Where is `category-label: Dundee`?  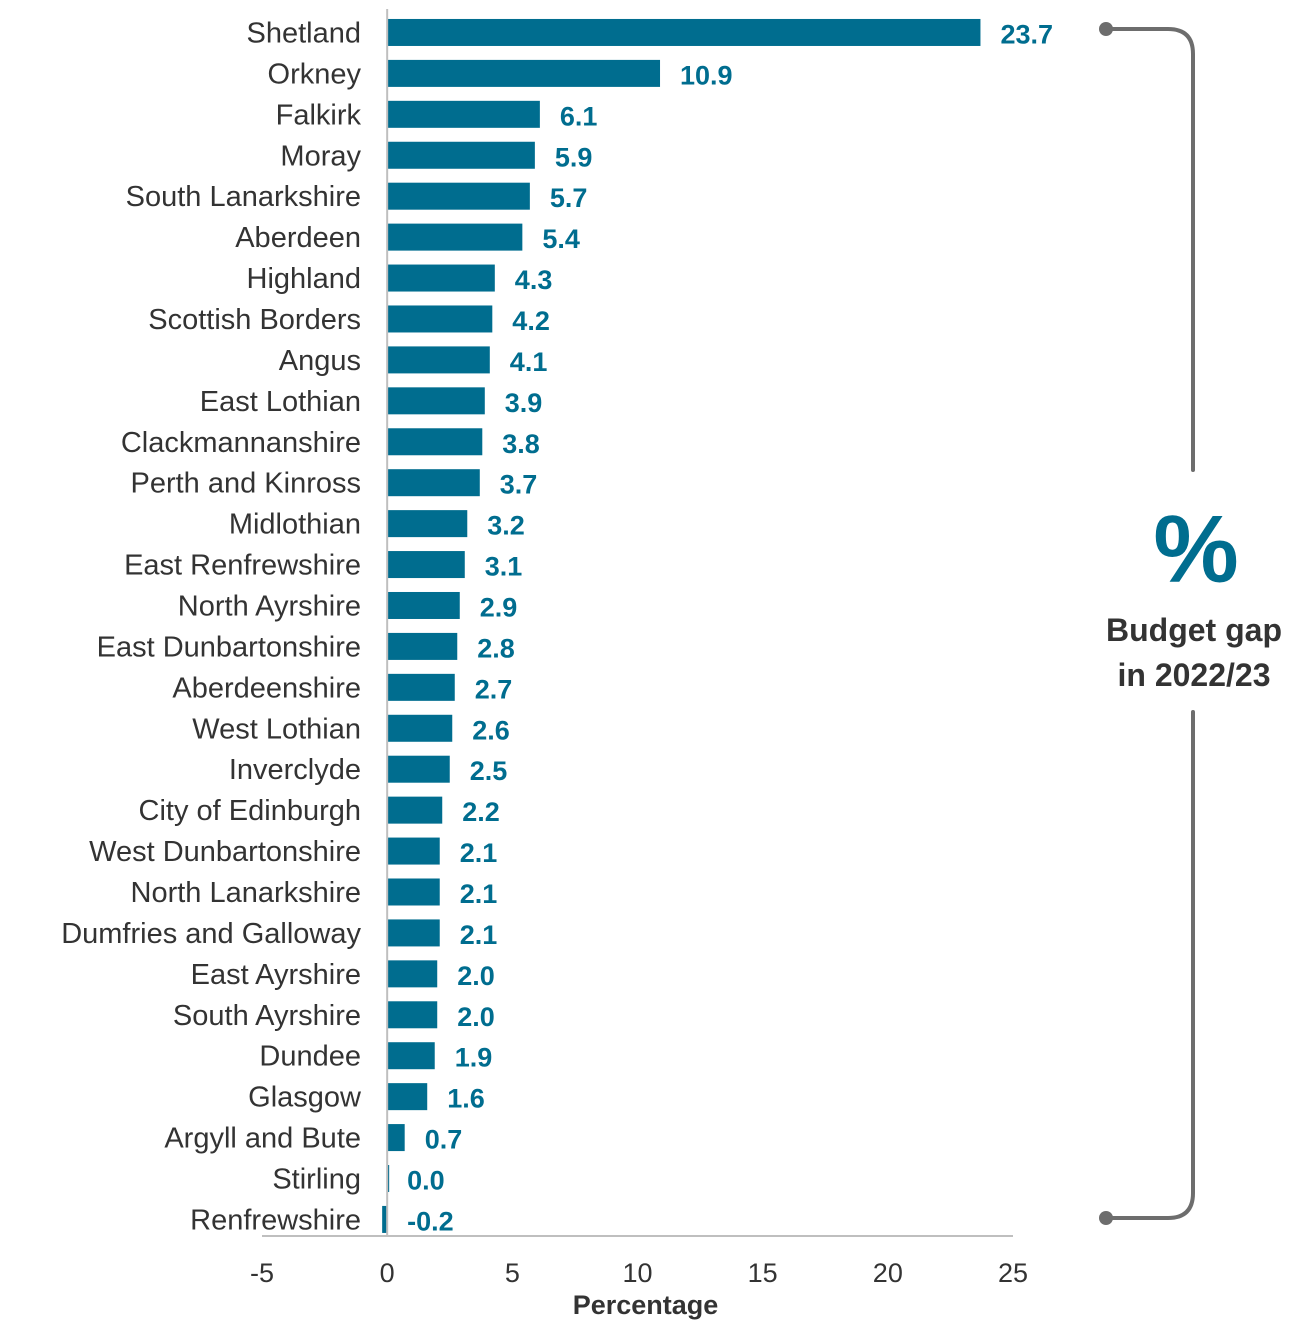 category-label: Dundee is located at coordinates (310, 1057).